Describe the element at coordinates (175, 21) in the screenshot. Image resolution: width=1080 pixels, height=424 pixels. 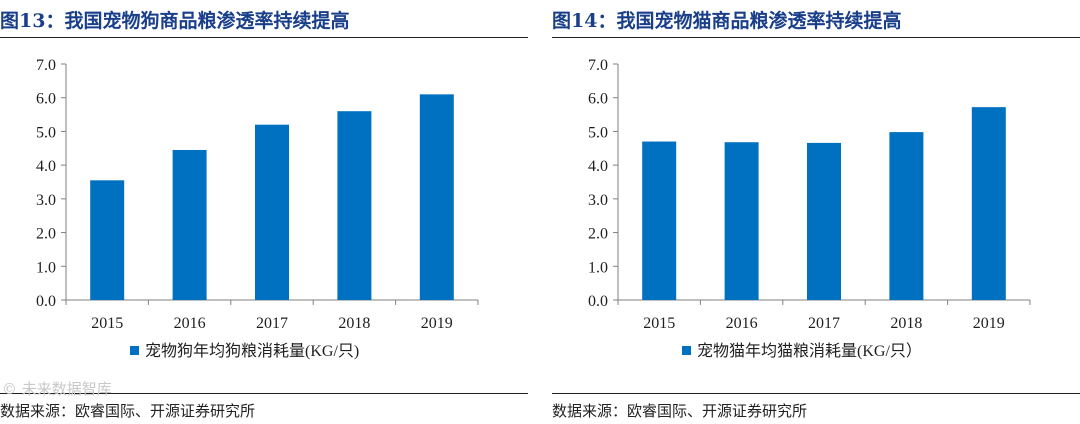
I see `chart-title: 图13：我国宠物狗商品粮渗透率持续提高` at that location.